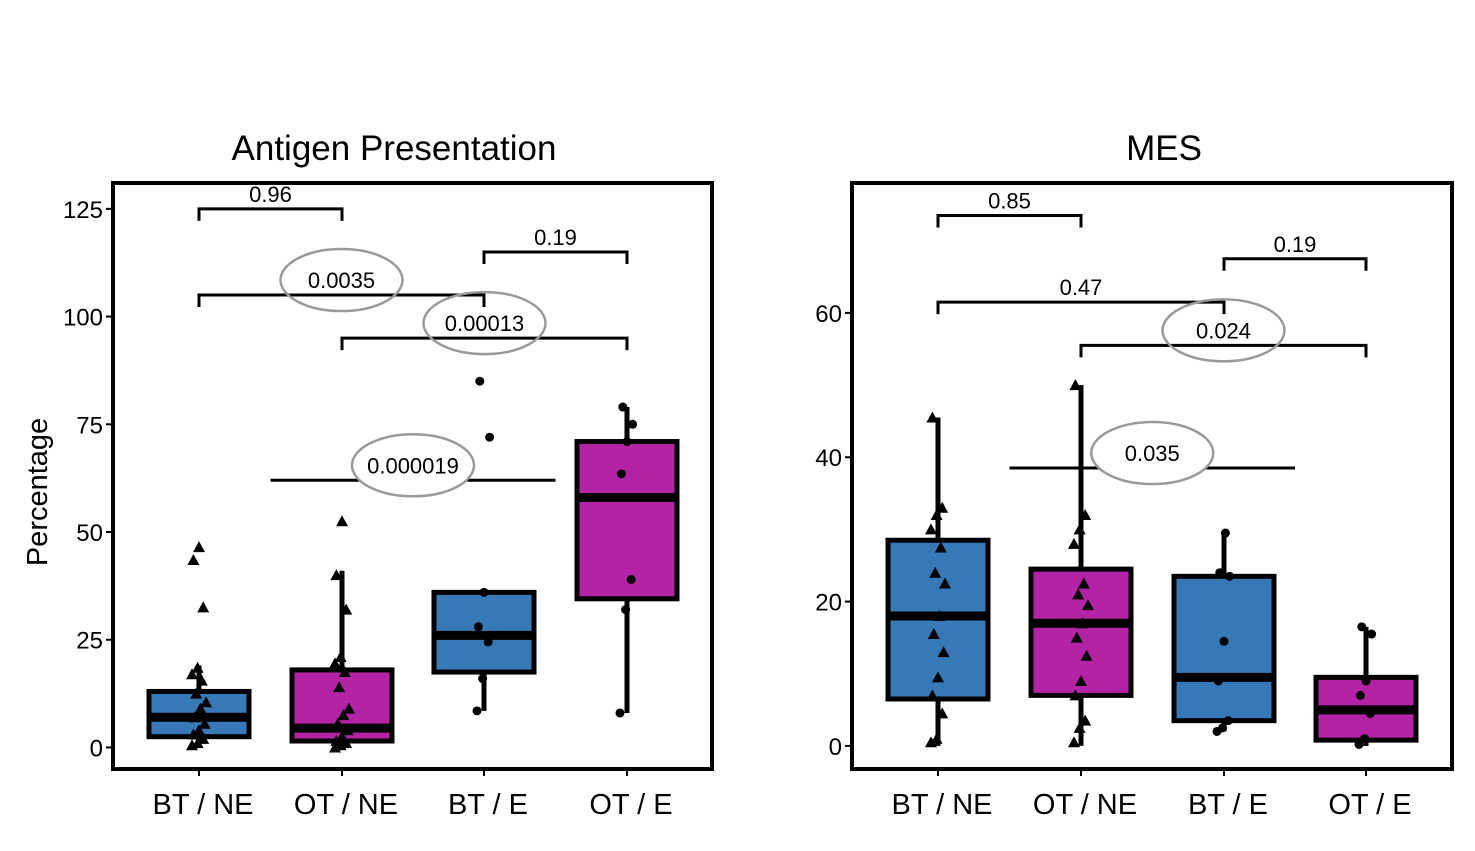 Image resolution: width=1475 pixels, height=851 pixels. I want to click on y-tick-label-125: 125, so click(83, 210).